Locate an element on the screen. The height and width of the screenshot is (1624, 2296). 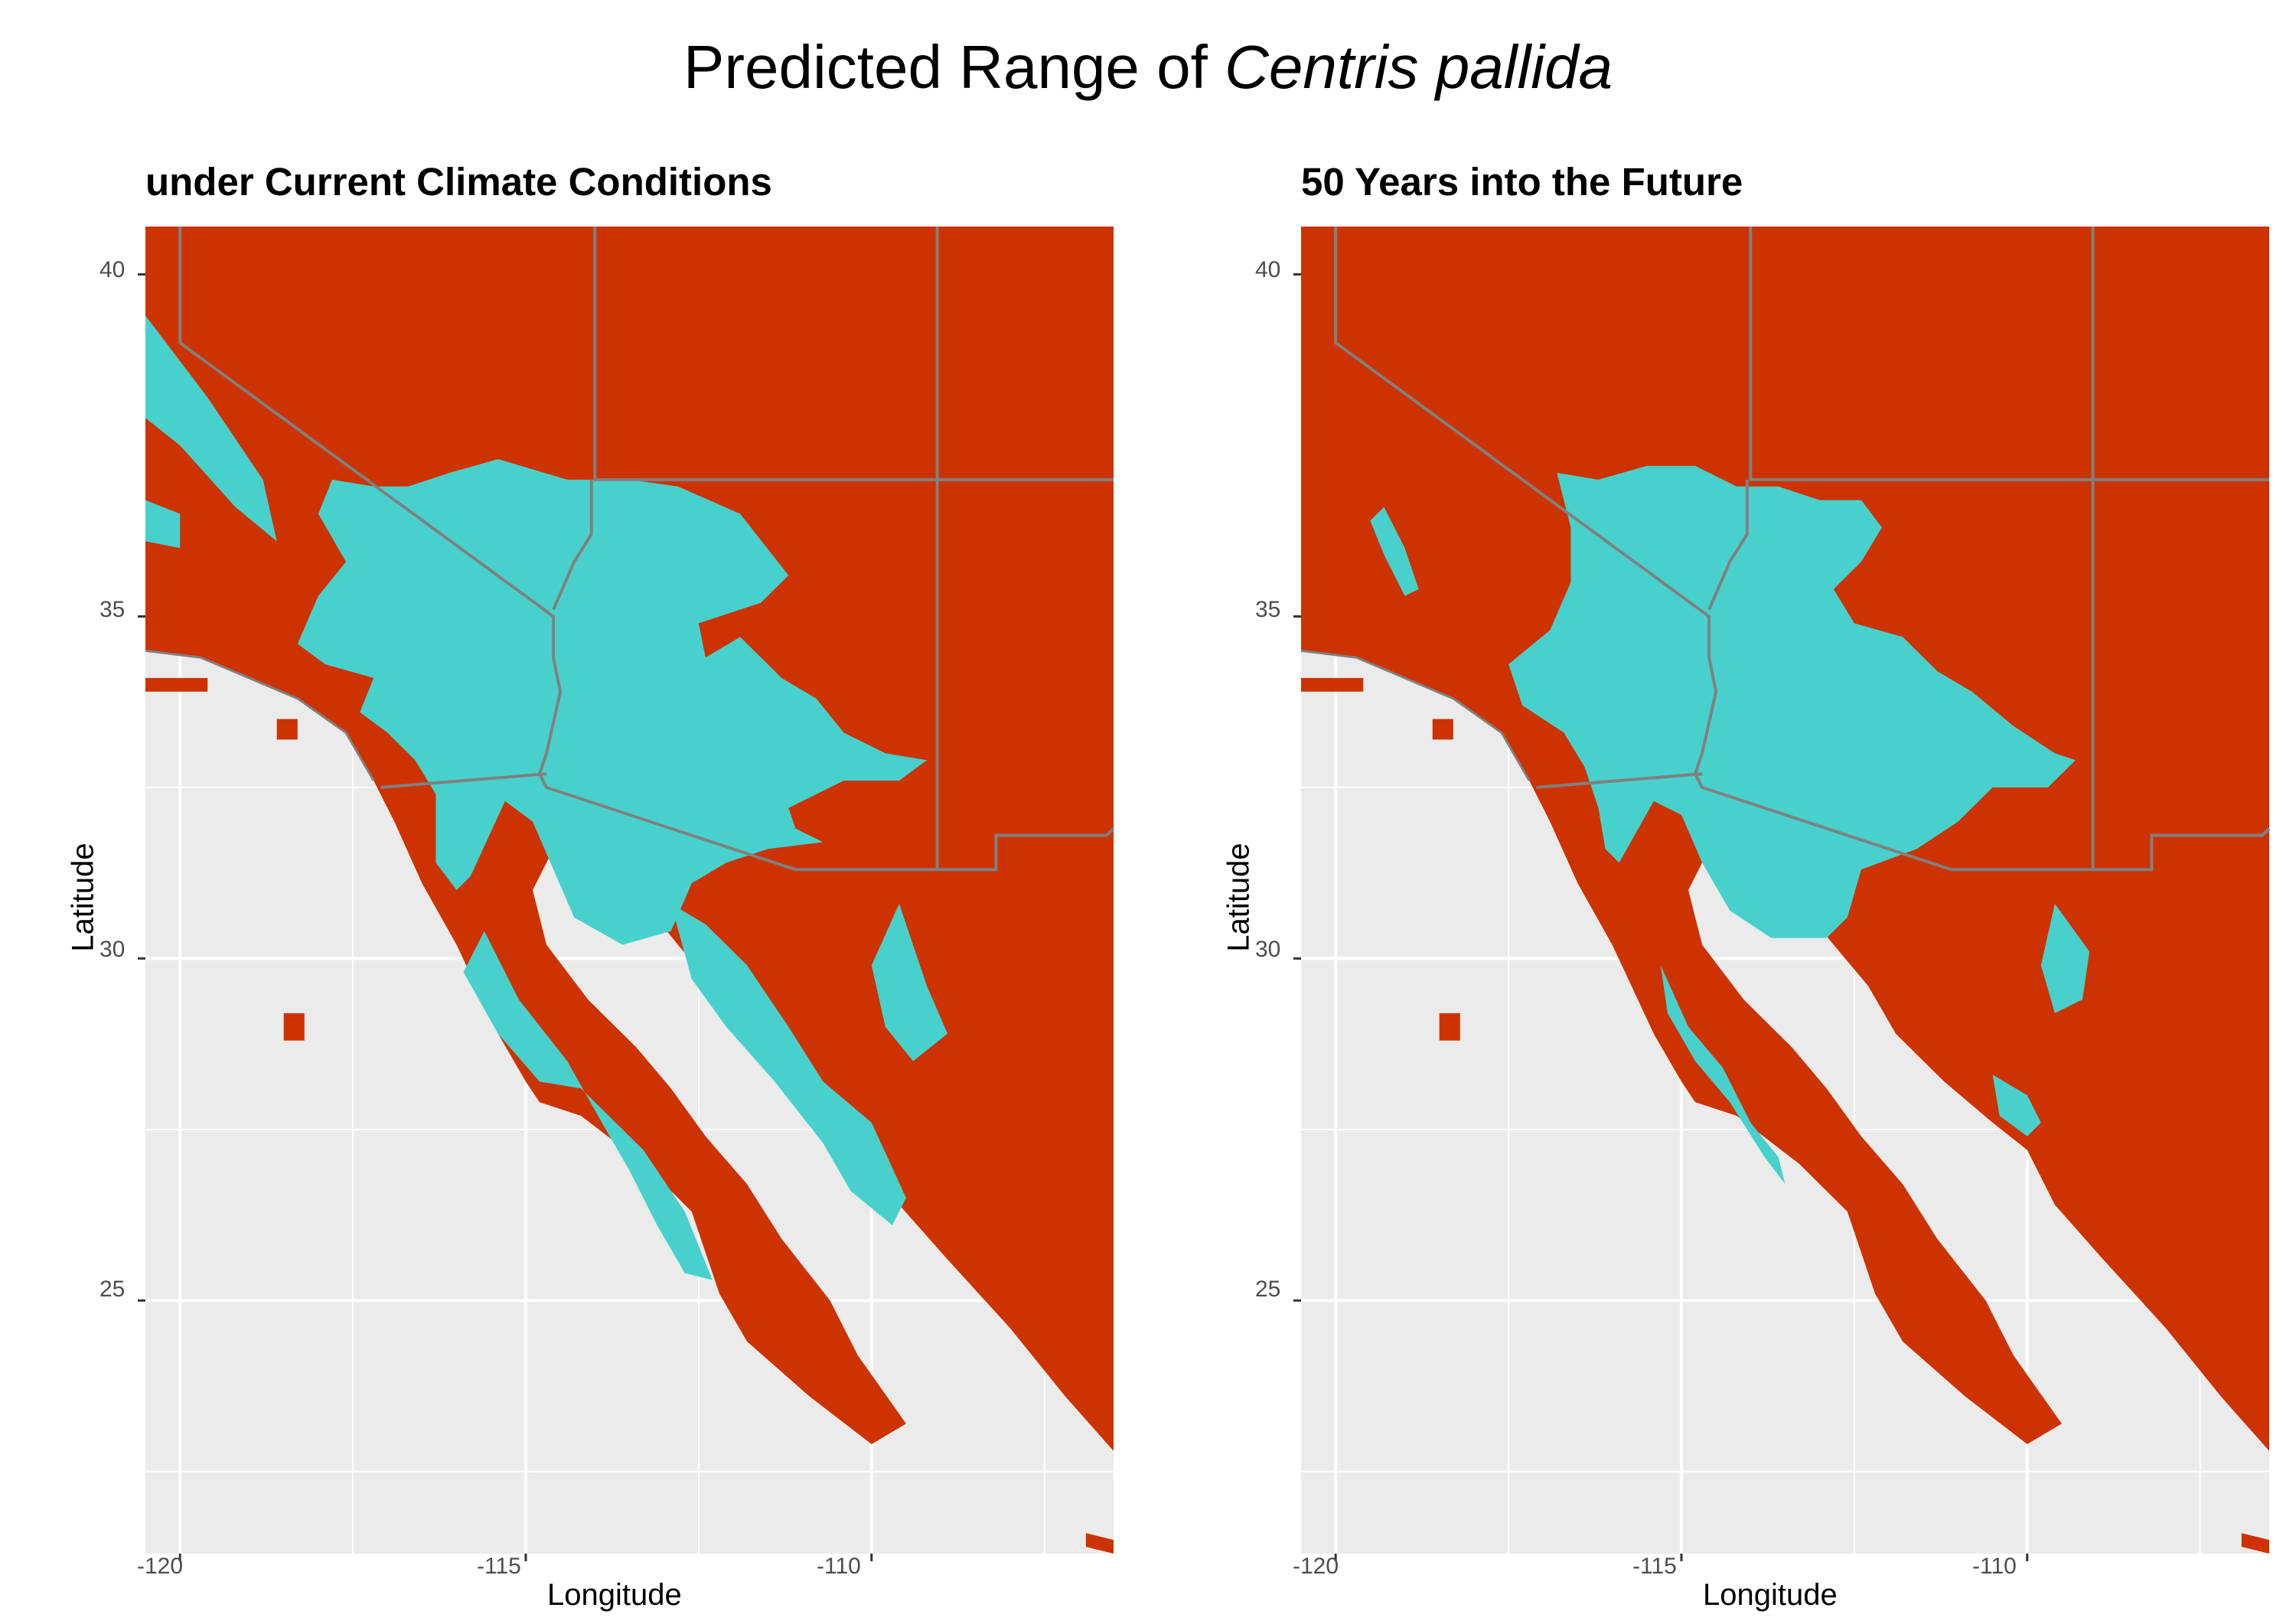
y-axis-title-future: Latitude is located at coordinates (1238, 898).